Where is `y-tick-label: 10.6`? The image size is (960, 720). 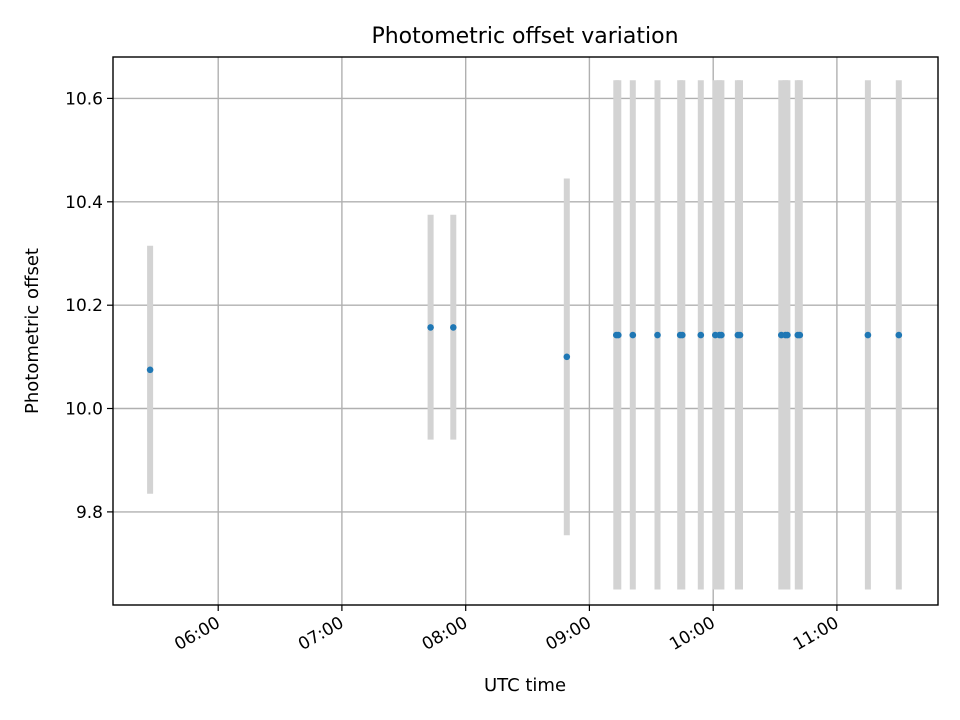 y-tick-label: 10.6 is located at coordinates (84, 99).